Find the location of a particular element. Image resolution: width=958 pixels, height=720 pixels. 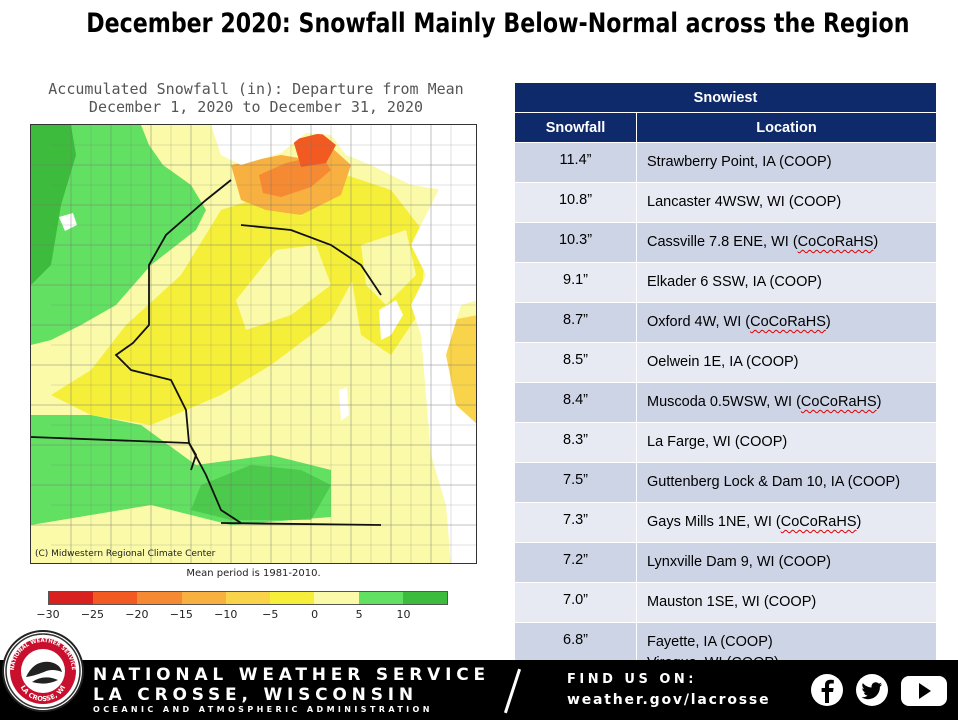

location-text: Elkader 6 SSW, IA (COOP) is located at coordinates (734, 282).